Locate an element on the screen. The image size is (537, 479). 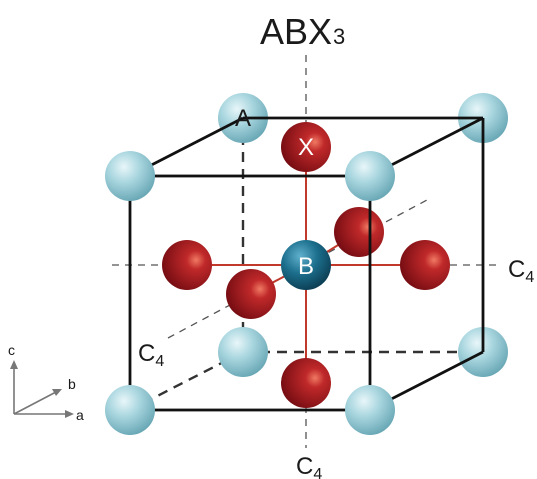
atom-label-x: X is located at coordinates (306, 147).